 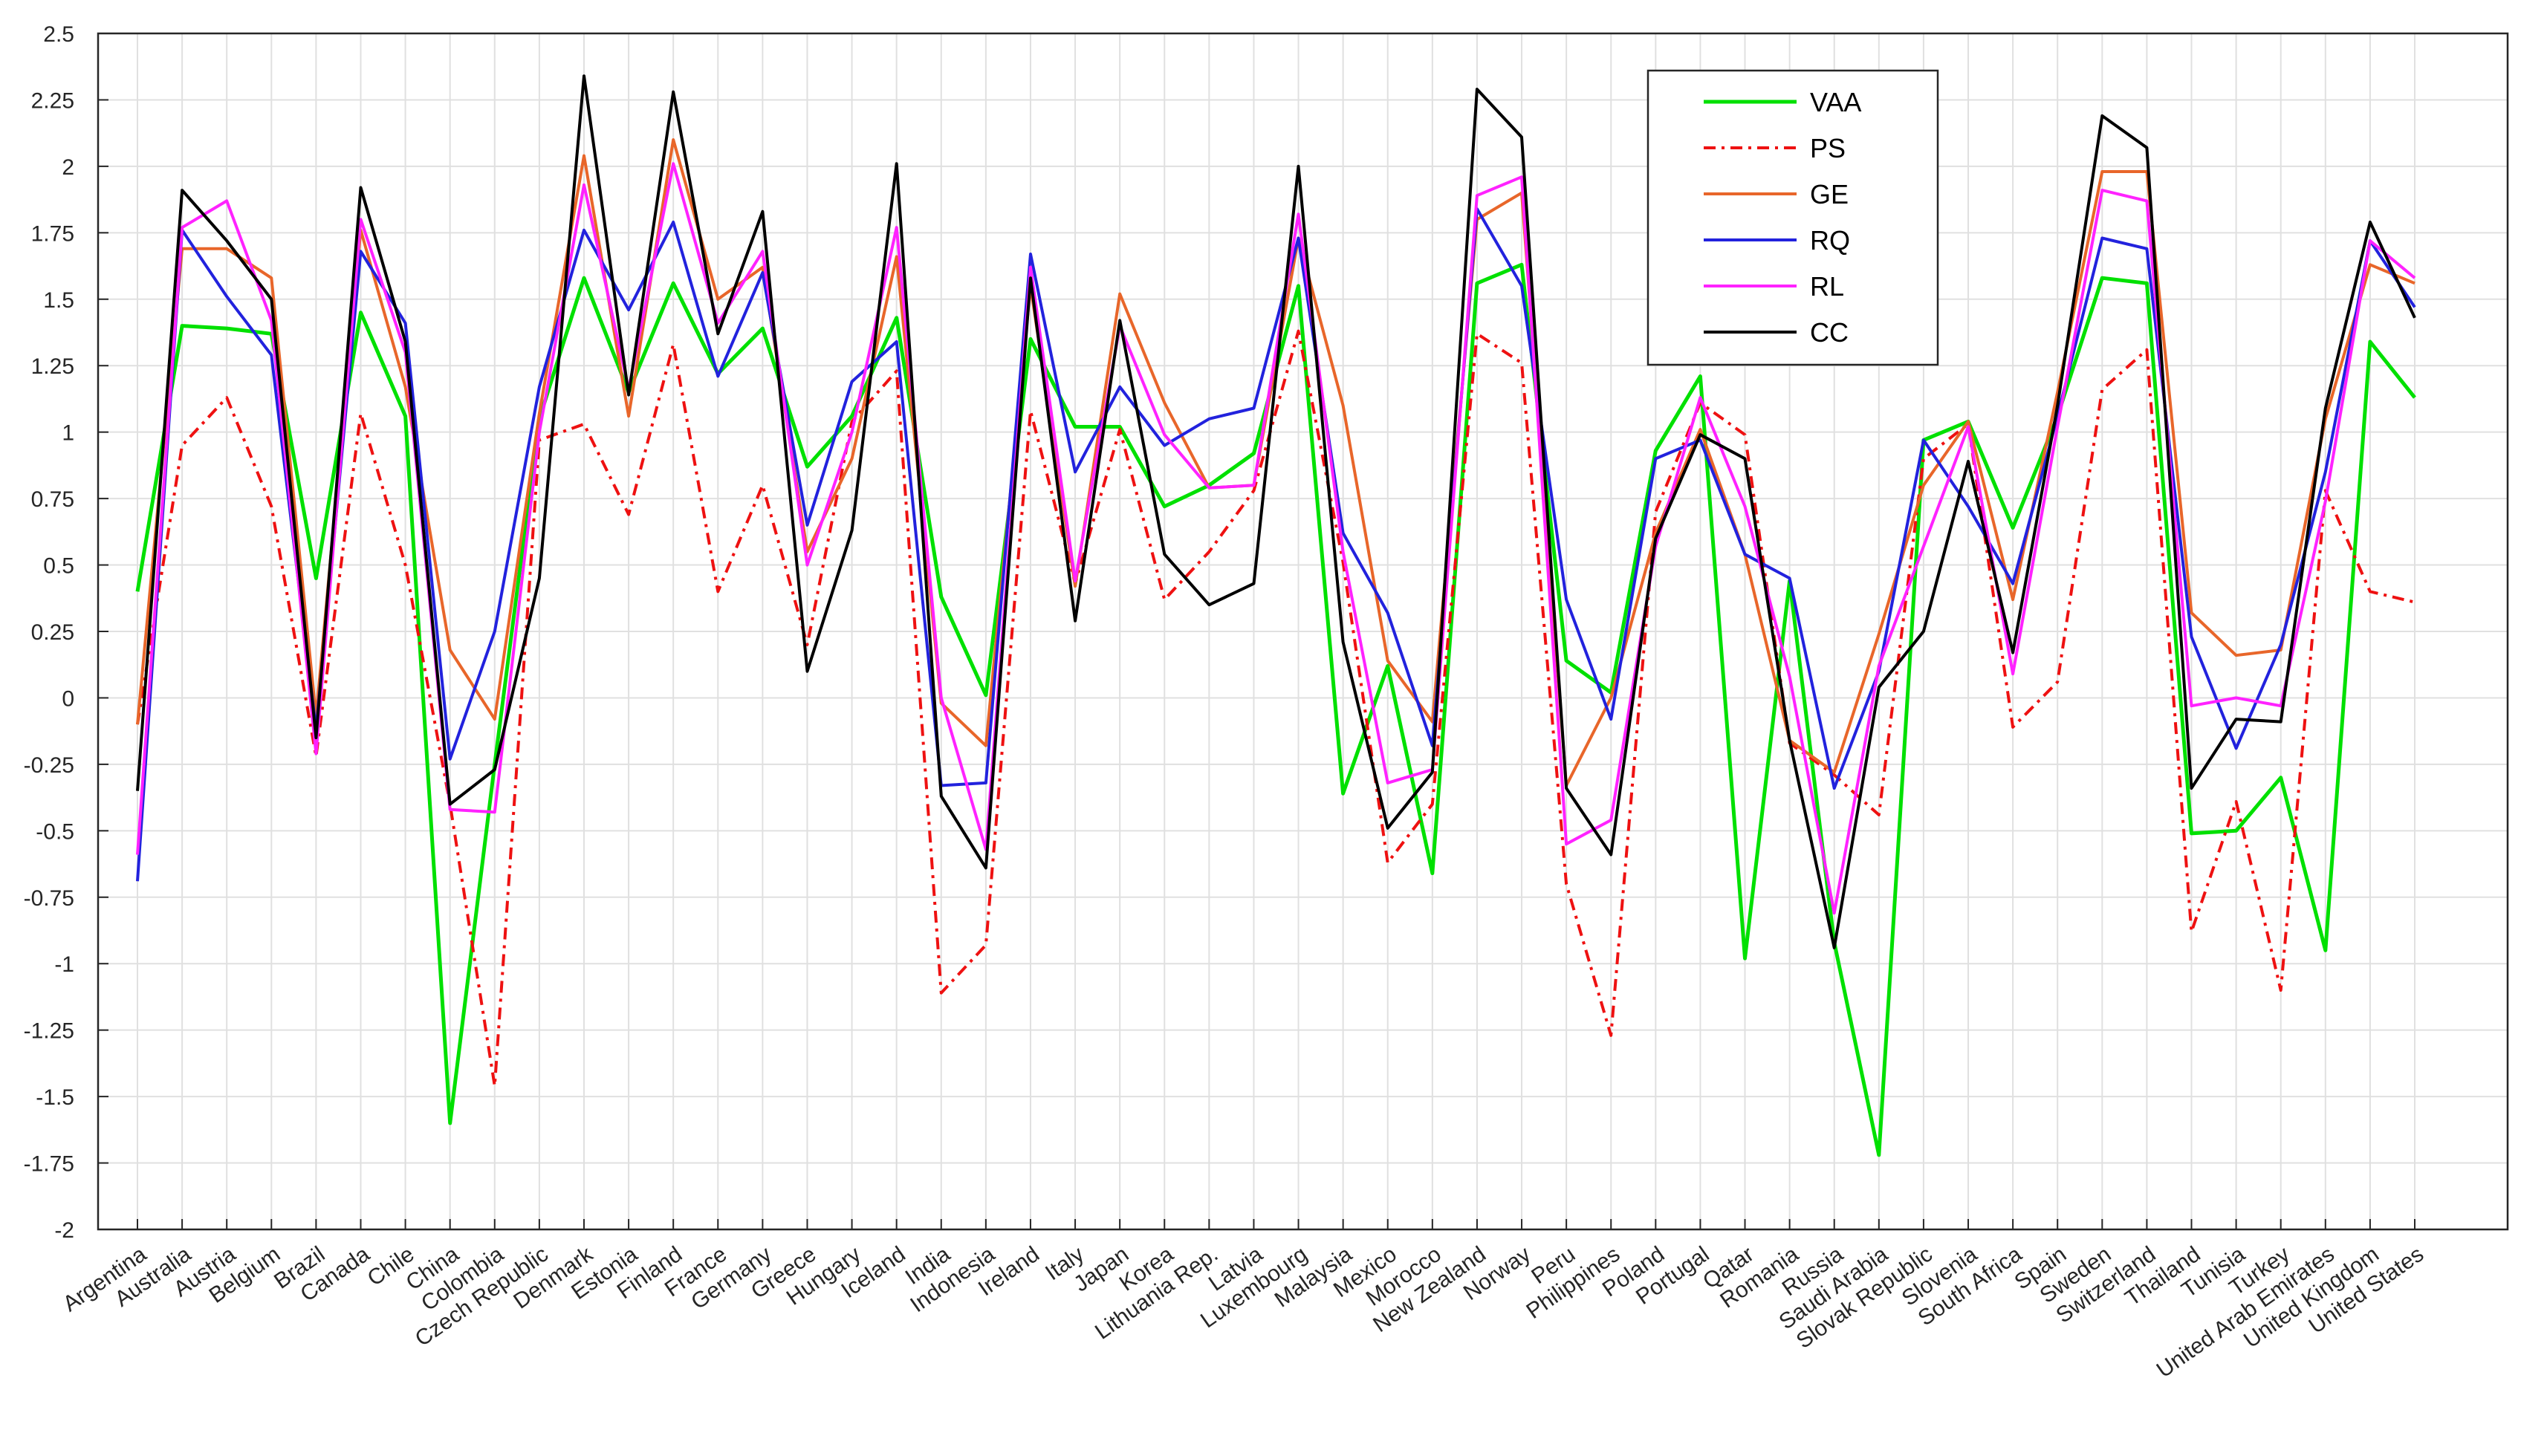 I want to click on legend-label-cc: CC, so click(x=1829, y=332).